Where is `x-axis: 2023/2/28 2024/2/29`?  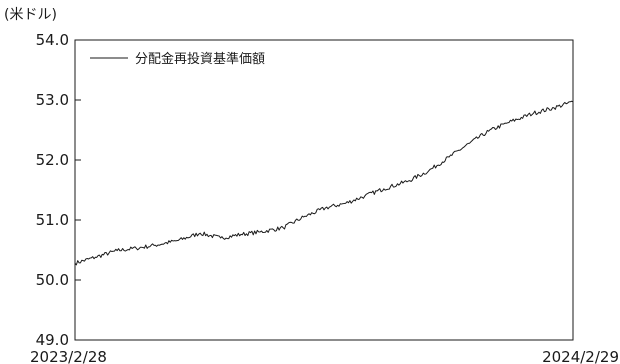 x-axis: 2023/2/28 2024/2/29 is located at coordinates (324, 356).